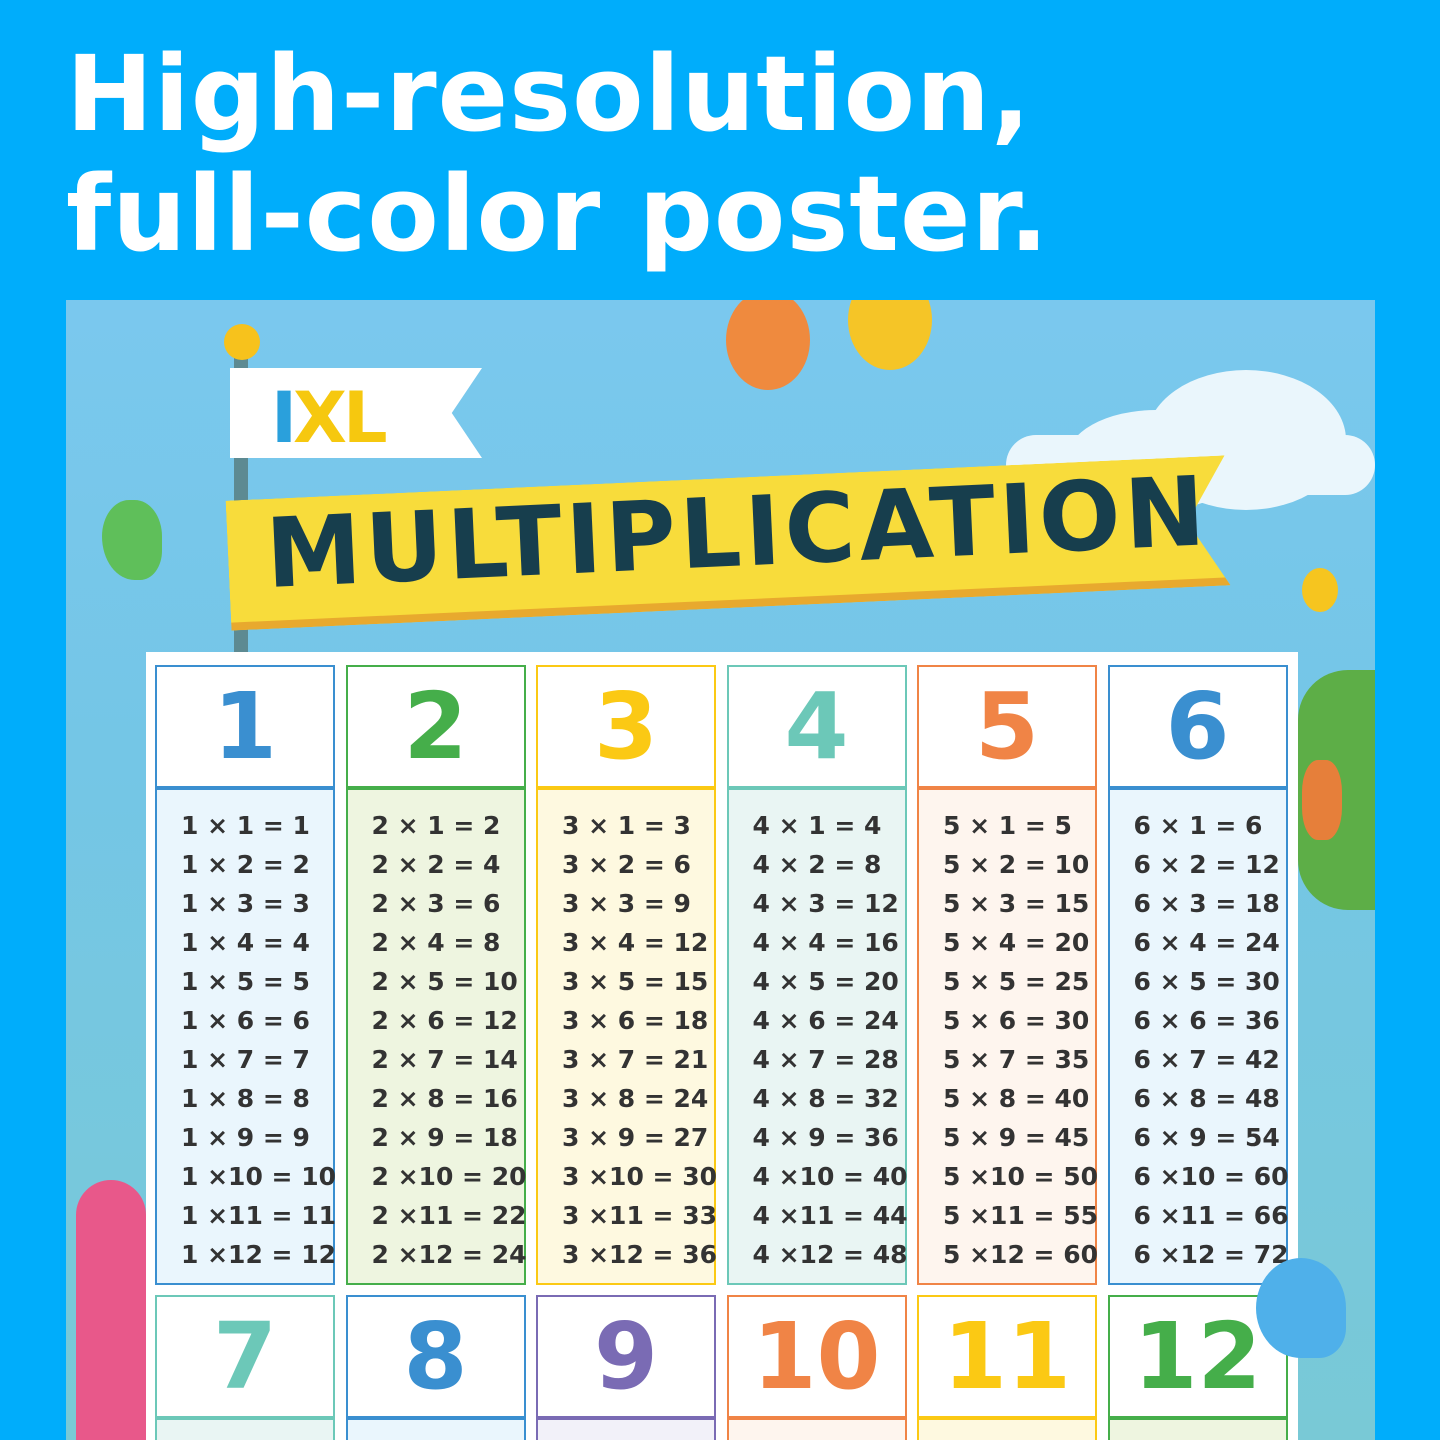  I want to click on equation: 5 ×11 = 55, so click(1020, 1215).